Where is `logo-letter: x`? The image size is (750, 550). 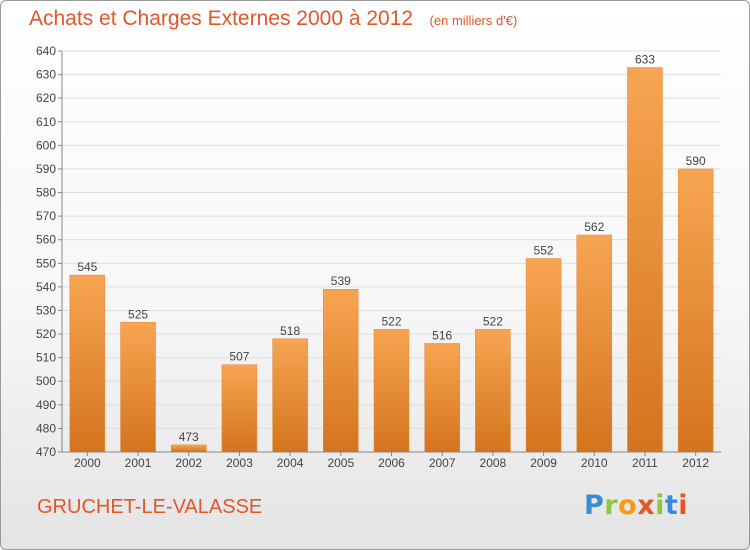 logo-letter: x is located at coordinates (646, 505).